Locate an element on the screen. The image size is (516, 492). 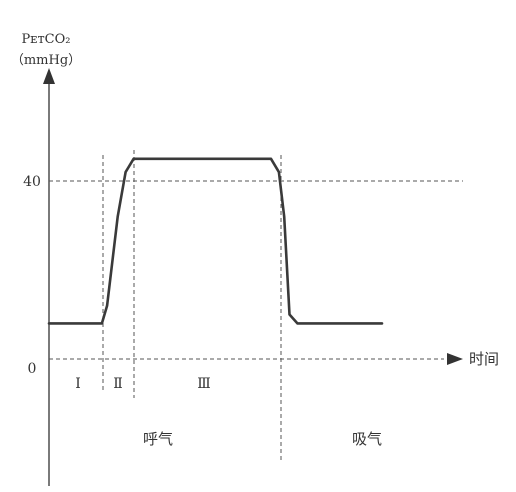
phase-label-2: Ⅱ is located at coordinates (118, 384).